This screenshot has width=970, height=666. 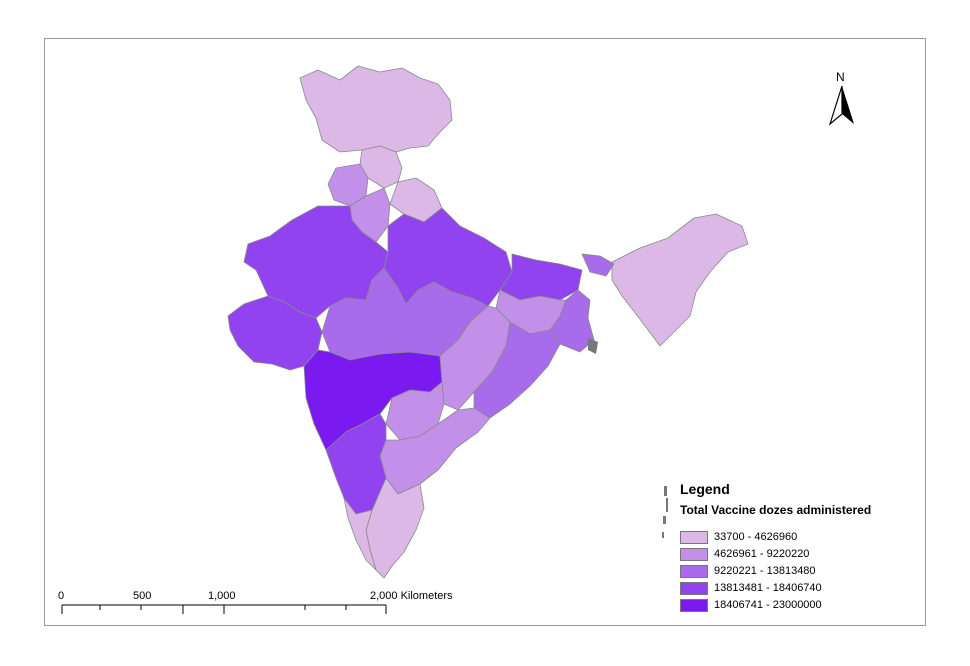 What do you see at coordinates (762, 554) in the screenshot?
I see `legend-label: 4626961 - 9220220` at bounding box center [762, 554].